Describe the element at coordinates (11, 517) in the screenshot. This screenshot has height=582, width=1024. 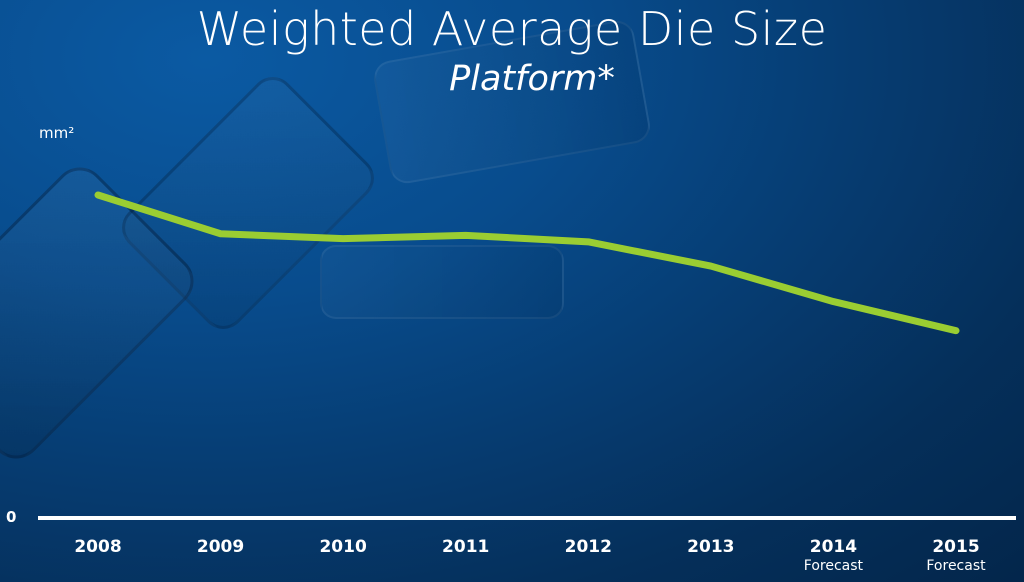
I see `y-tick-label: 0` at that location.